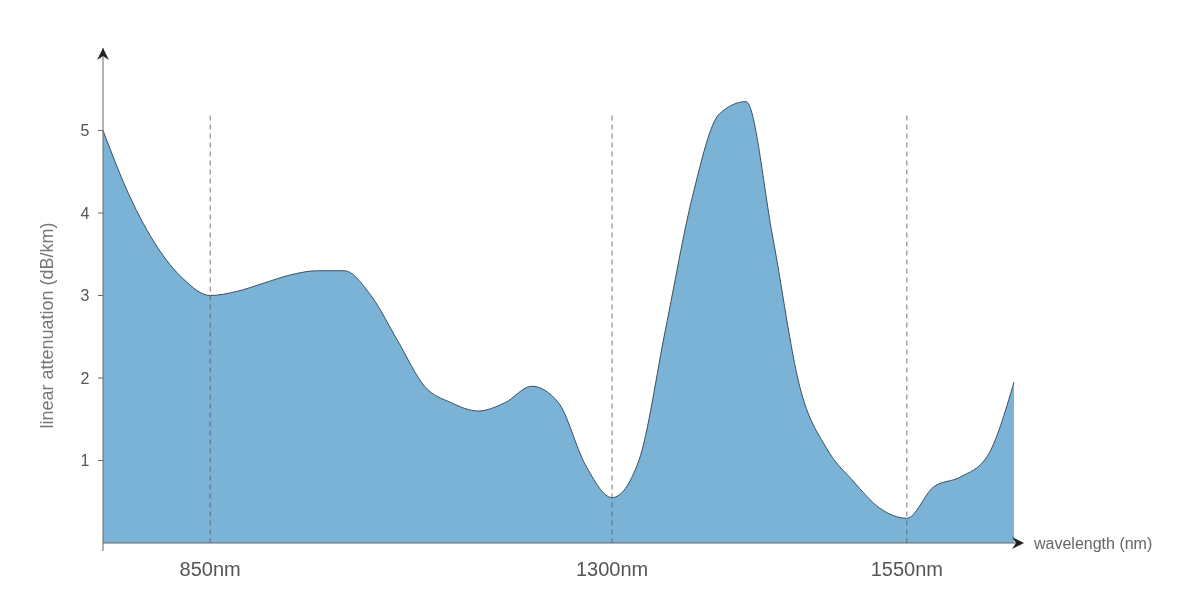 The width and height of the screenshot is (1199, 594). Describe the element at coordinates (85, 213) in the screenshot. I see `y-tick-label: 4` at that location.